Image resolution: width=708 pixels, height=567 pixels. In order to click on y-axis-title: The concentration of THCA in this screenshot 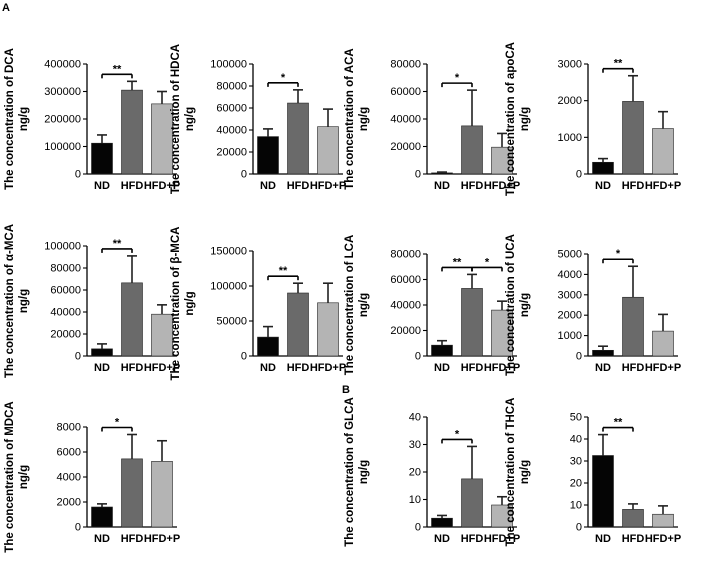, I will do `click(511, 472)`.